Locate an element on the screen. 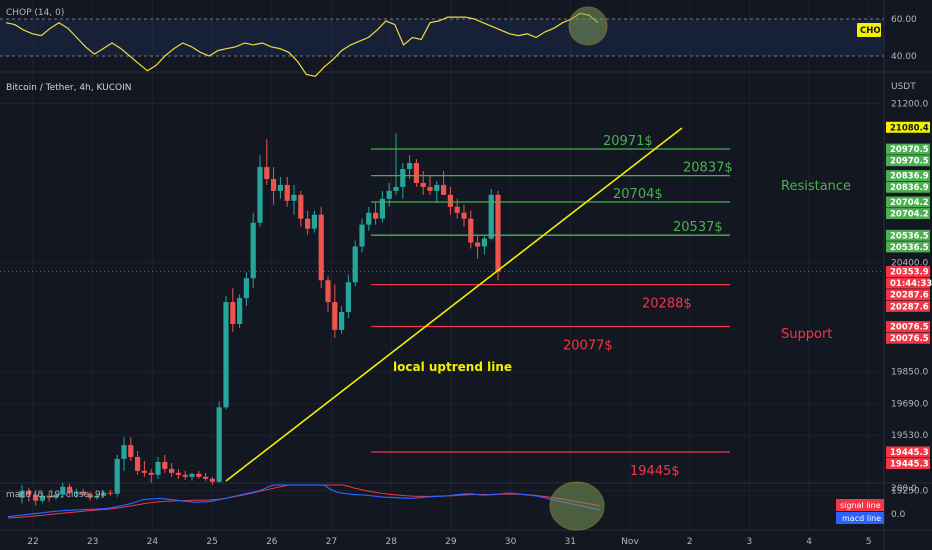 This screenshot has width=932, height=550. chop-highlight-circle is located at coordinates (588, 26).